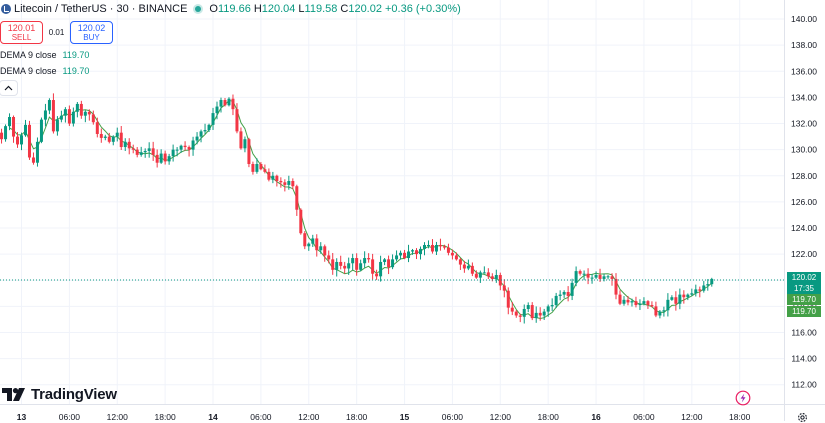 The image size is (825, 423). I want to click on sell-button: 120.01 SELL, so click(21, 32).